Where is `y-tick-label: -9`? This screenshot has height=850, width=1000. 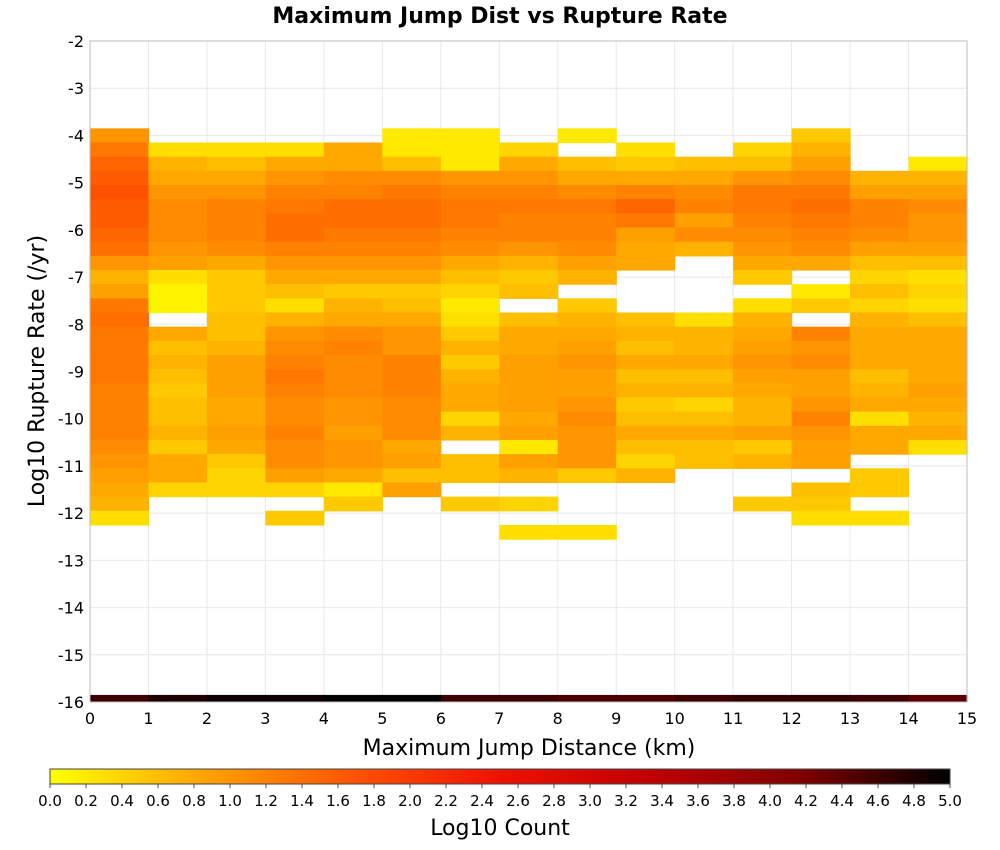 y-tick-label: -9 is located at coordinates (76, 372).